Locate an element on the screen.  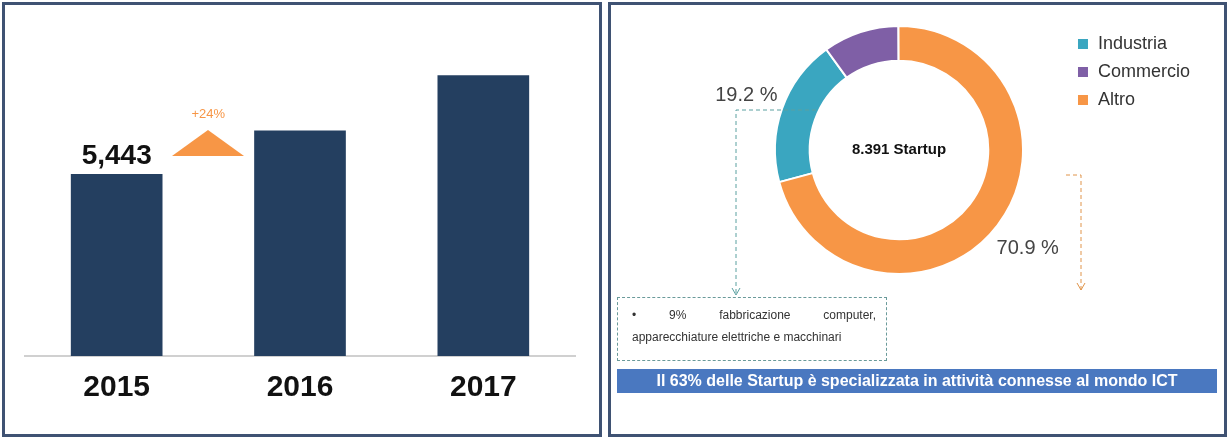
data-label: 5,443 is located at coordinates (116, 154).